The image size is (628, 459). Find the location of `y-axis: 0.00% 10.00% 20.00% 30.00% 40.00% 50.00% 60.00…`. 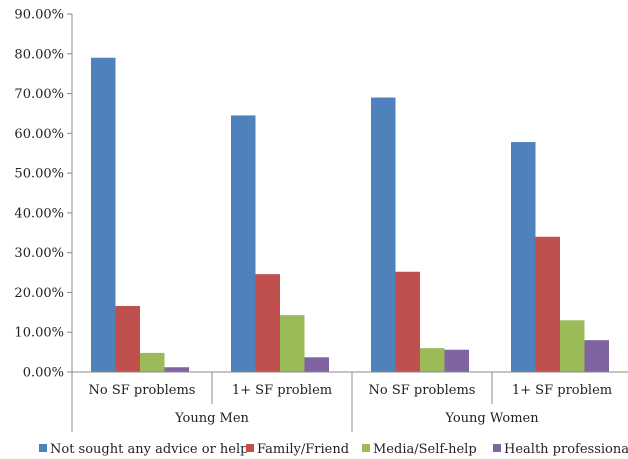

y-axis: 0.00% 10.00% 20.00% 30.00% 40.00% 50.00% 60.00… is located at coordinates (43, 194).